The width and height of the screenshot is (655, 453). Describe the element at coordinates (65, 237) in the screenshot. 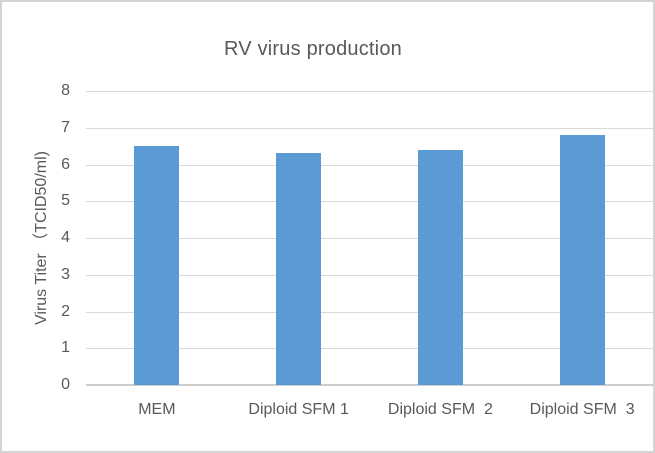

I see `y-tick-label-4: 4` at that location.